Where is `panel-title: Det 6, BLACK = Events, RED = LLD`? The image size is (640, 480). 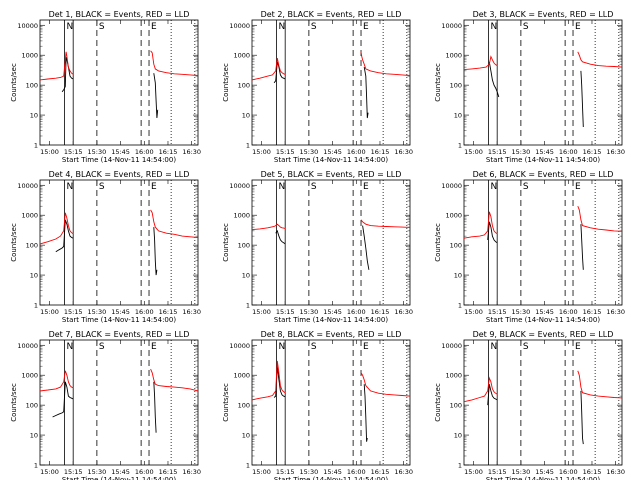 panel-title: Det 6, BLACK = Events, RED = LLD is located at coordinates (543, 174).